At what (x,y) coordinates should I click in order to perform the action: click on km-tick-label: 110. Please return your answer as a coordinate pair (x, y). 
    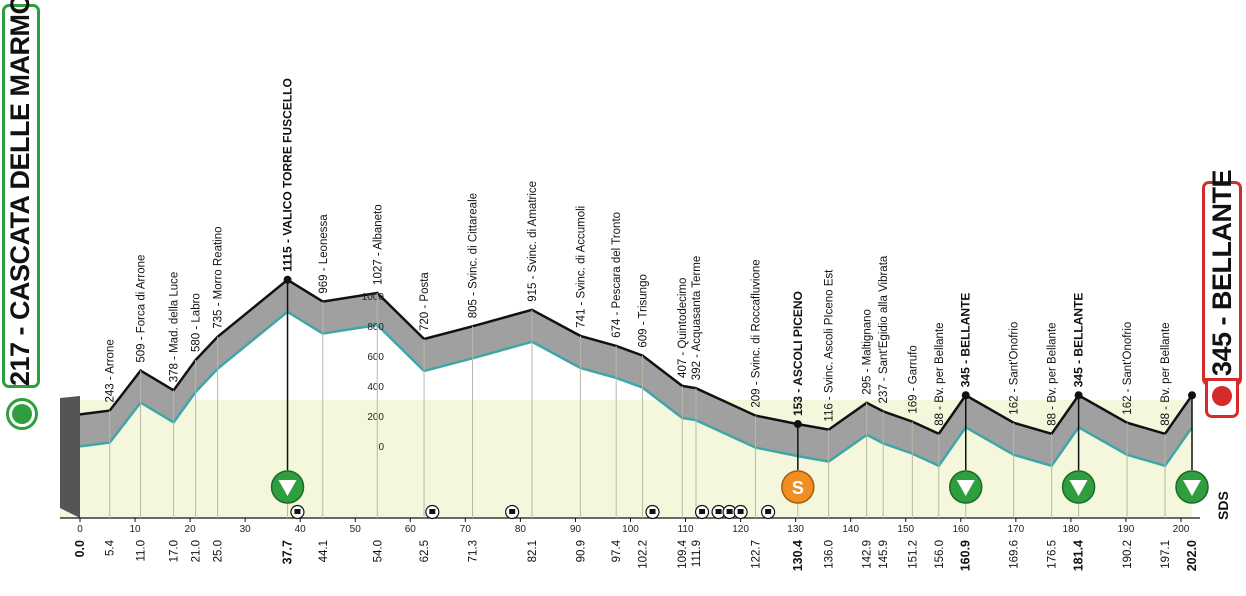
    Looking at the image, I should click on (686, 529).